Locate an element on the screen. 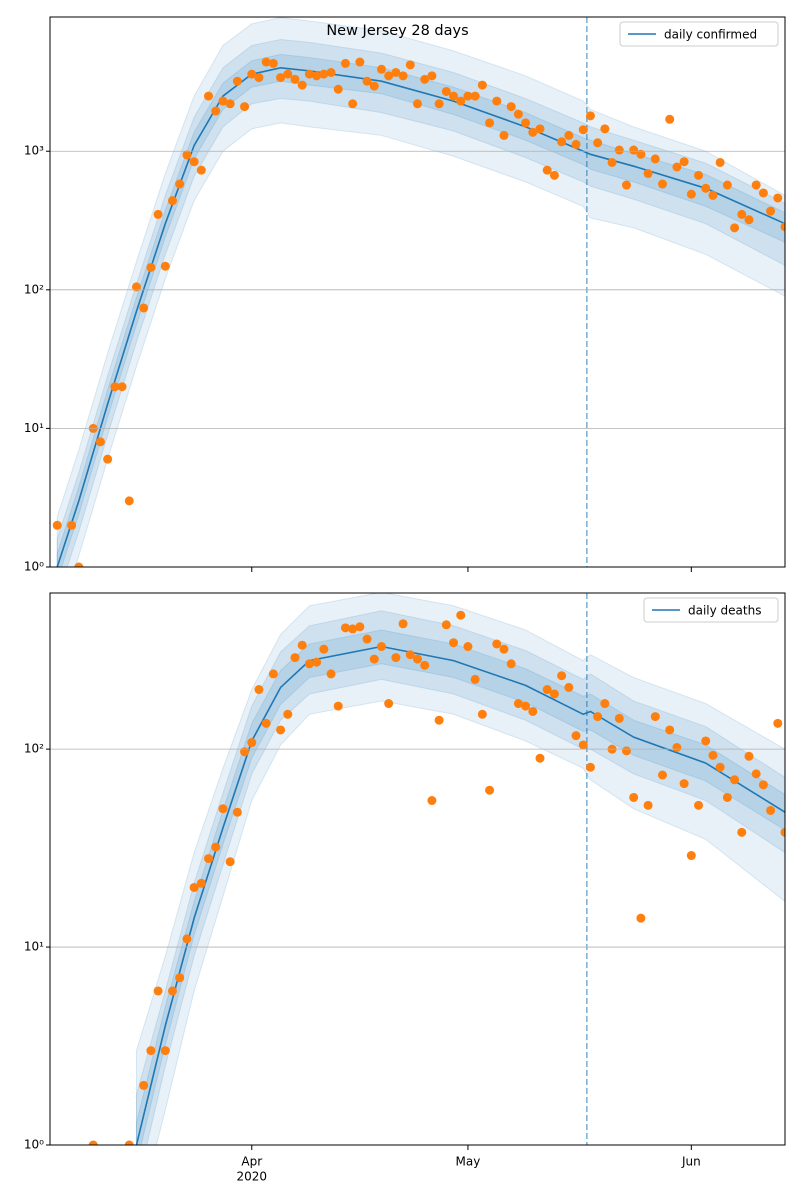 The image size is (800, 1200). legend-box is located at coordinates (711, 610).